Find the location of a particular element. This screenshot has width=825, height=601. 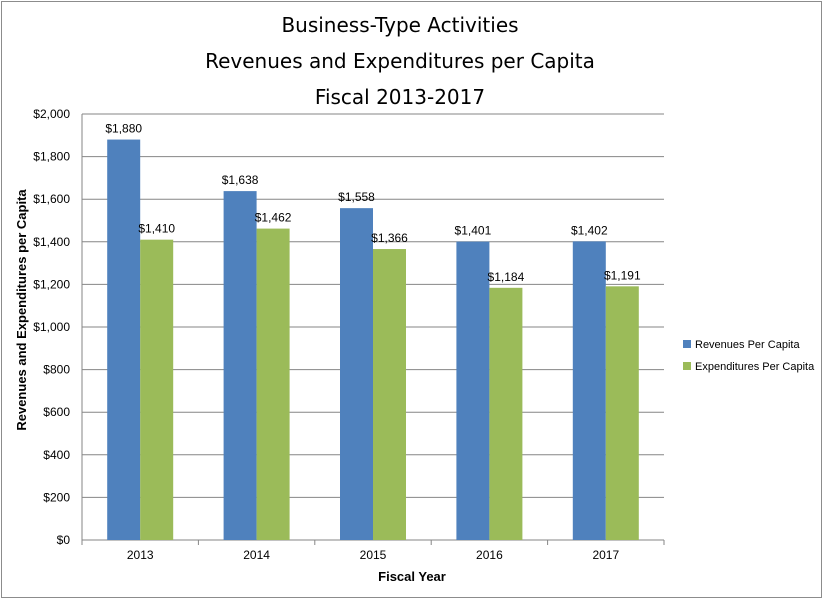

x-tick-label: 2014 is located at coordinates (256, 555).